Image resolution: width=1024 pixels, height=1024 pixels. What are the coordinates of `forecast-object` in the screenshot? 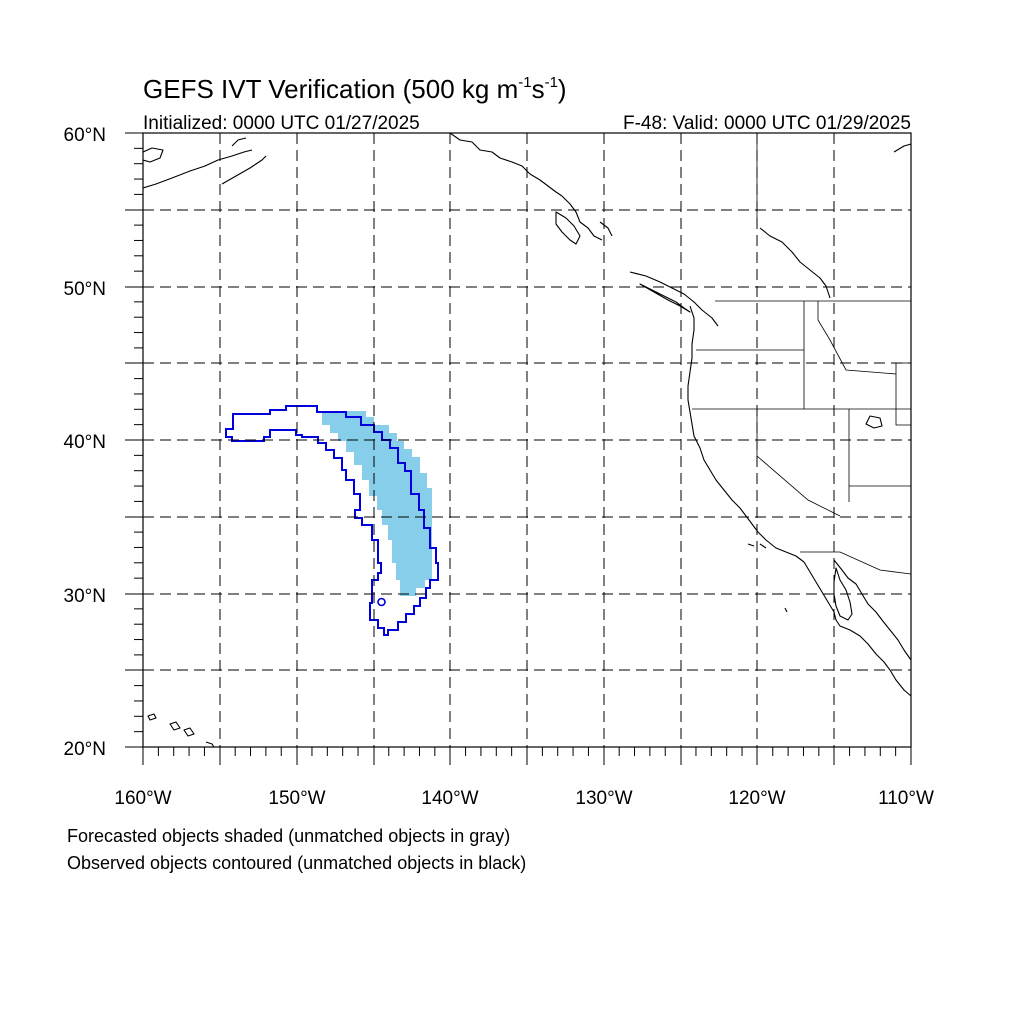 It's located at (377, 503).